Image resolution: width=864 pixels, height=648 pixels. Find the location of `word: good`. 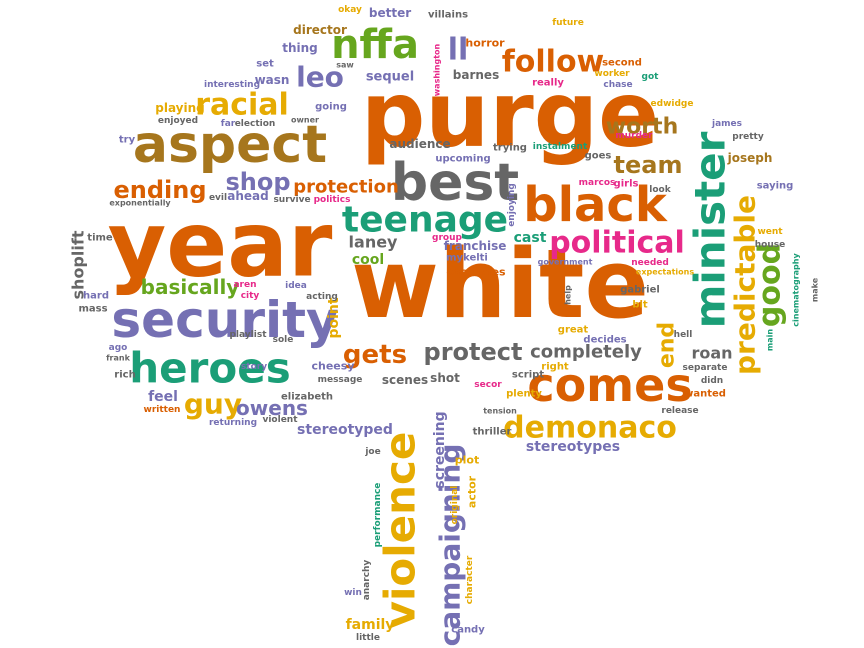

word: good is located at coordinates (770, 285).